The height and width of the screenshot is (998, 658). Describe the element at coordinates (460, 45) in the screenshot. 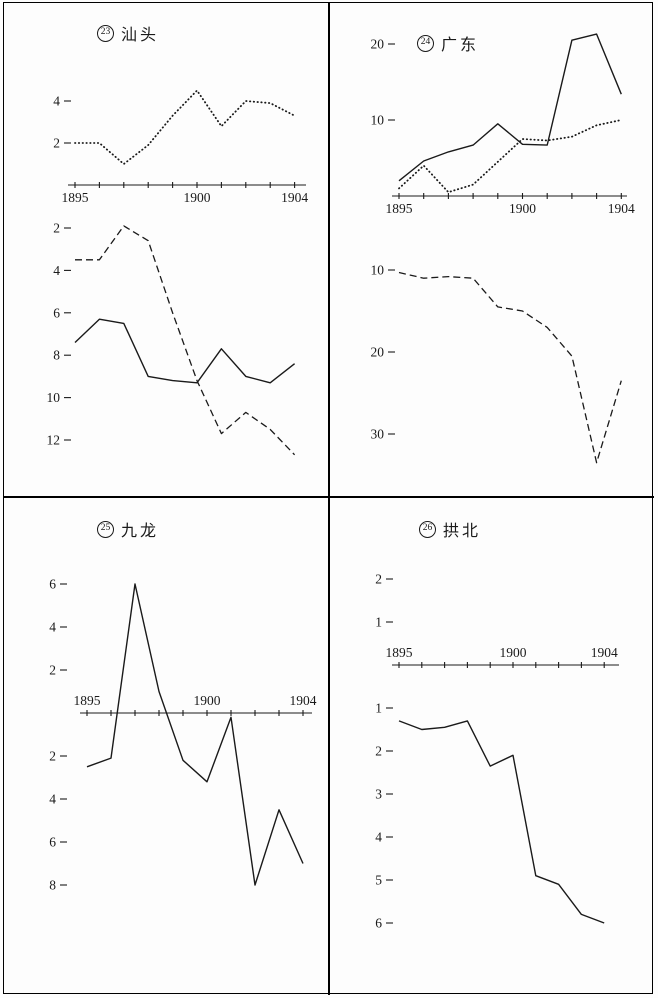

I see `panel-title-text: 广东` at that location.